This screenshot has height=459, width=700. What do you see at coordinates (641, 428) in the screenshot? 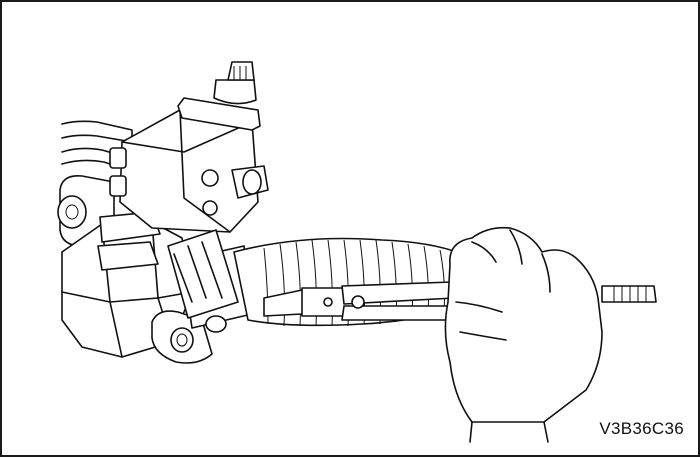
I see `figure-code: V3B36C36` at bounding box center [641, 428].